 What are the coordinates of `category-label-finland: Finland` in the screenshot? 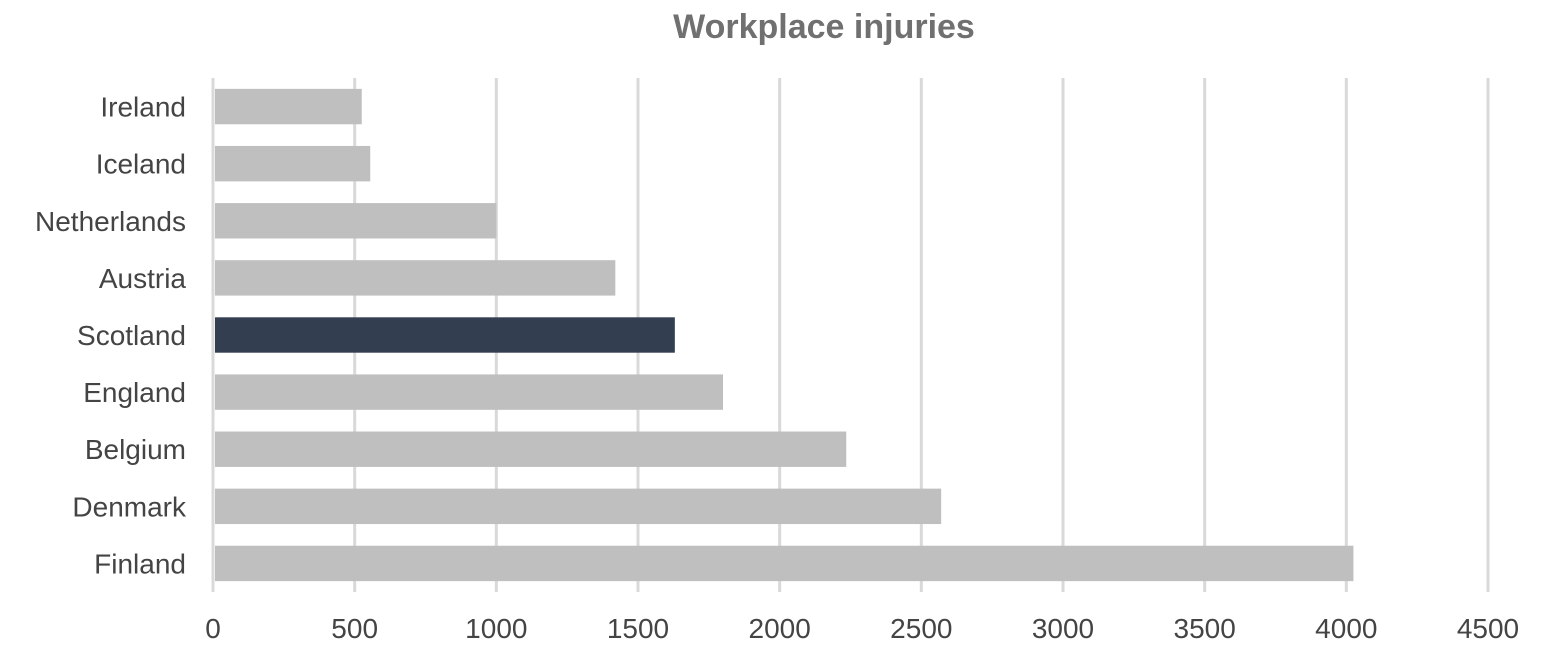 It's located at (140, 563).